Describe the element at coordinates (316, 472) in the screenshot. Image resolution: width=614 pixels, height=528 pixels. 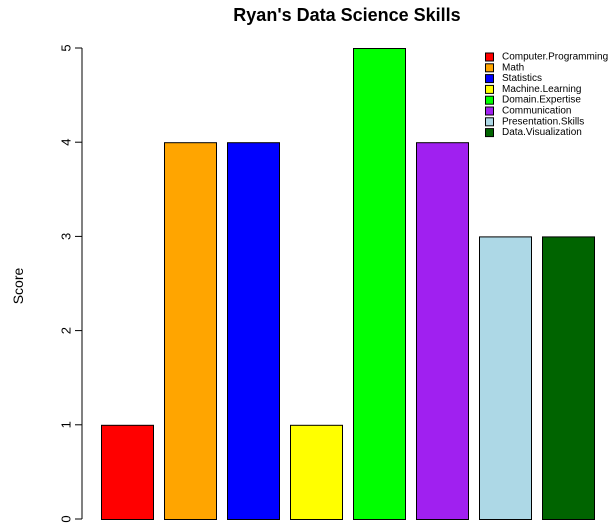
I see `bar-machine-learning` at that location.